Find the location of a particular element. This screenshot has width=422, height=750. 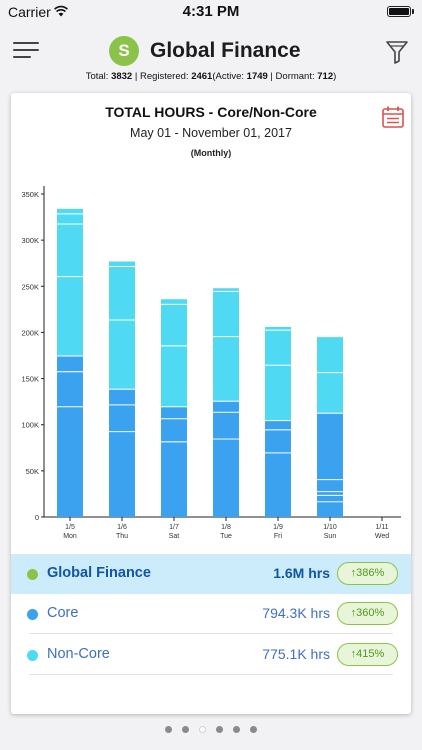

total-count: 3832 is located at coordinates (122, 76).